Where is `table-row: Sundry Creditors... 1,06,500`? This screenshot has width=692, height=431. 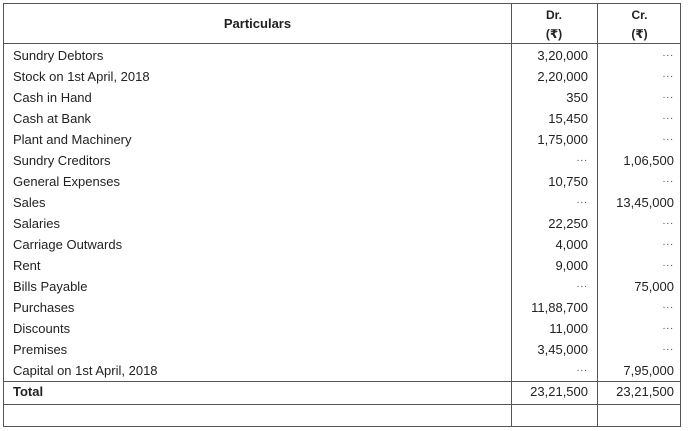 table-row: Sundry Creditors... 1,06,500 is located at coordinates (343, 161).